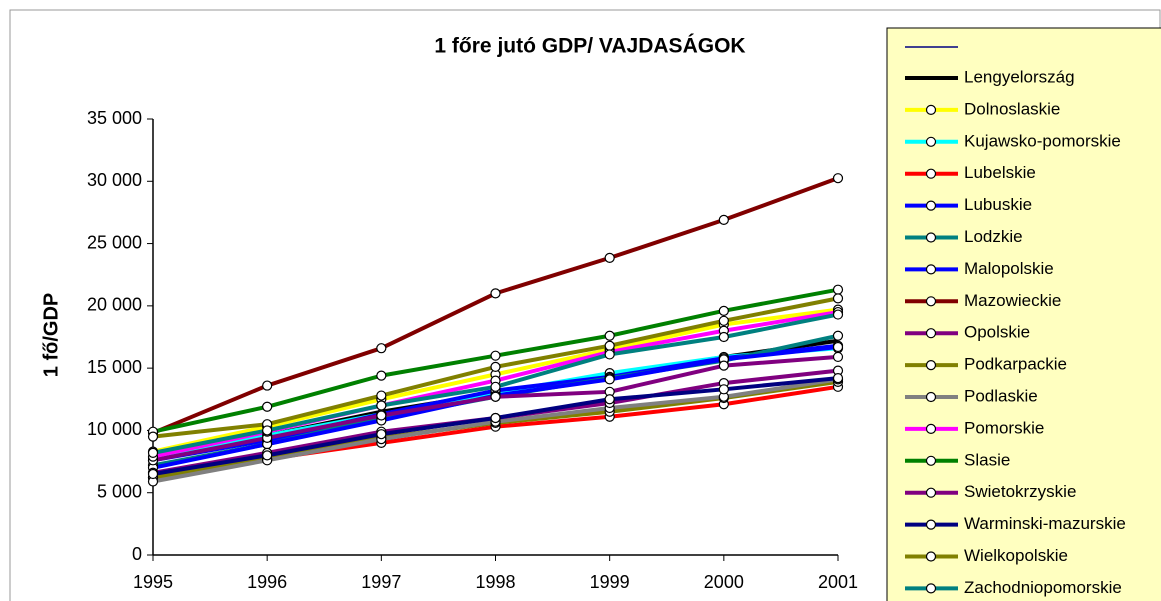  What do you see at coordinates (1009, 268) in the screenshot?
I see `legend-label: Malopolskie` at bounding box center [1009, 268].